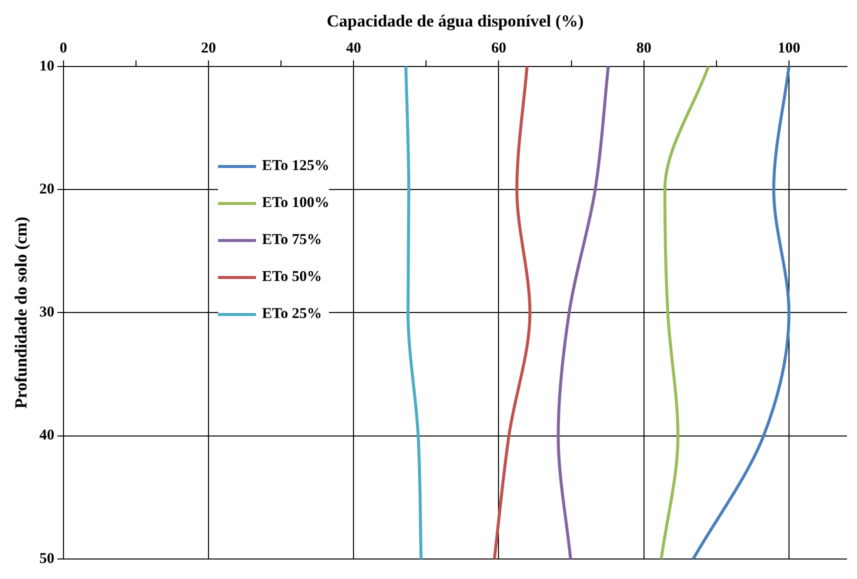 The image size is (857, 579). I want to click on x-tick-label: 40, so click(354, 48).